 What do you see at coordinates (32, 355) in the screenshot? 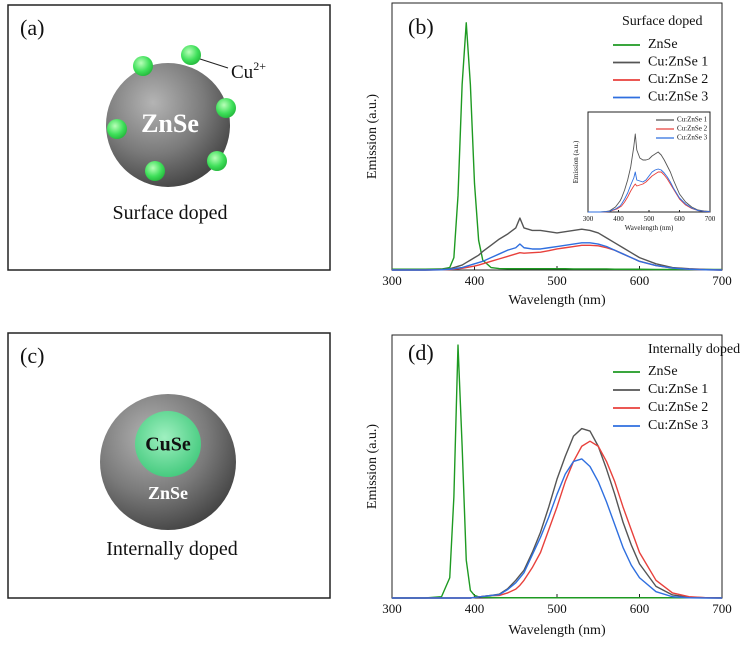
I see `panel-label: (c)` at bounding box center [32, 355].